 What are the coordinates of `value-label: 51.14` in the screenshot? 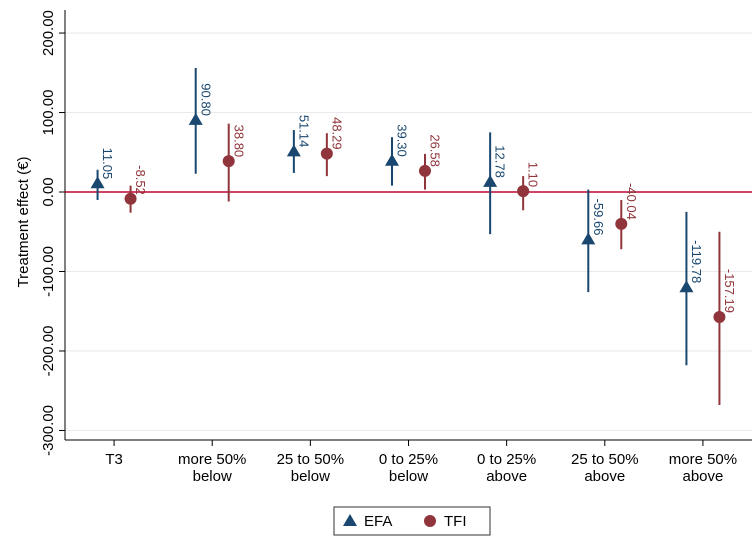 It's located at (303, 131).